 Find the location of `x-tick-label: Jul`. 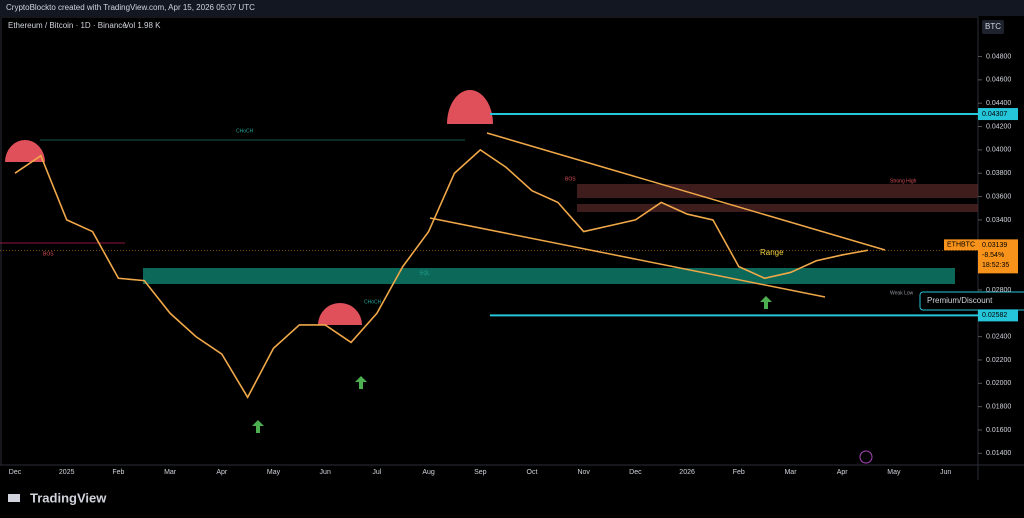

x-tick-label: Jul is located at coordinates (376, 472).